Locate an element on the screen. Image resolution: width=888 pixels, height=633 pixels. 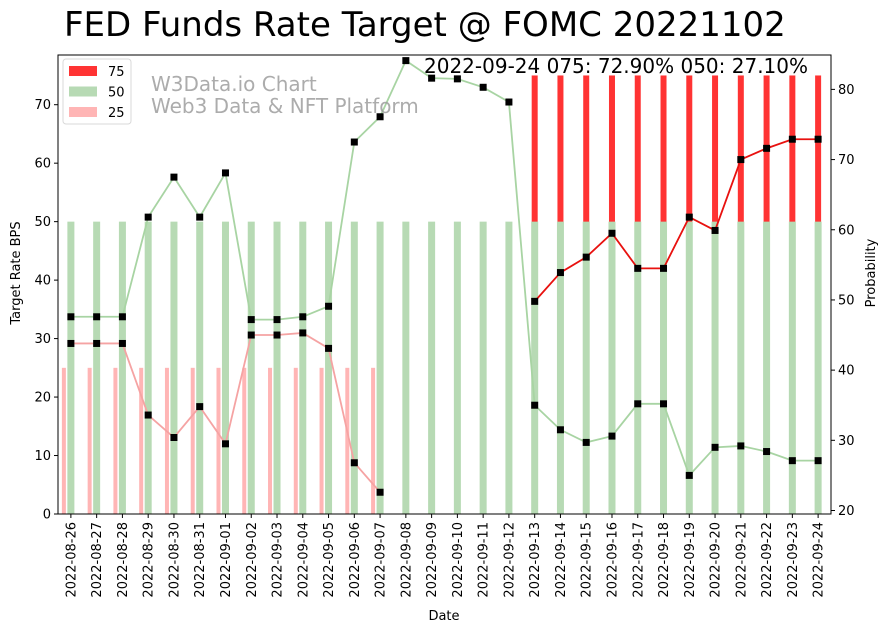
x-axis-label: Date is located at coordinates (443, 616).